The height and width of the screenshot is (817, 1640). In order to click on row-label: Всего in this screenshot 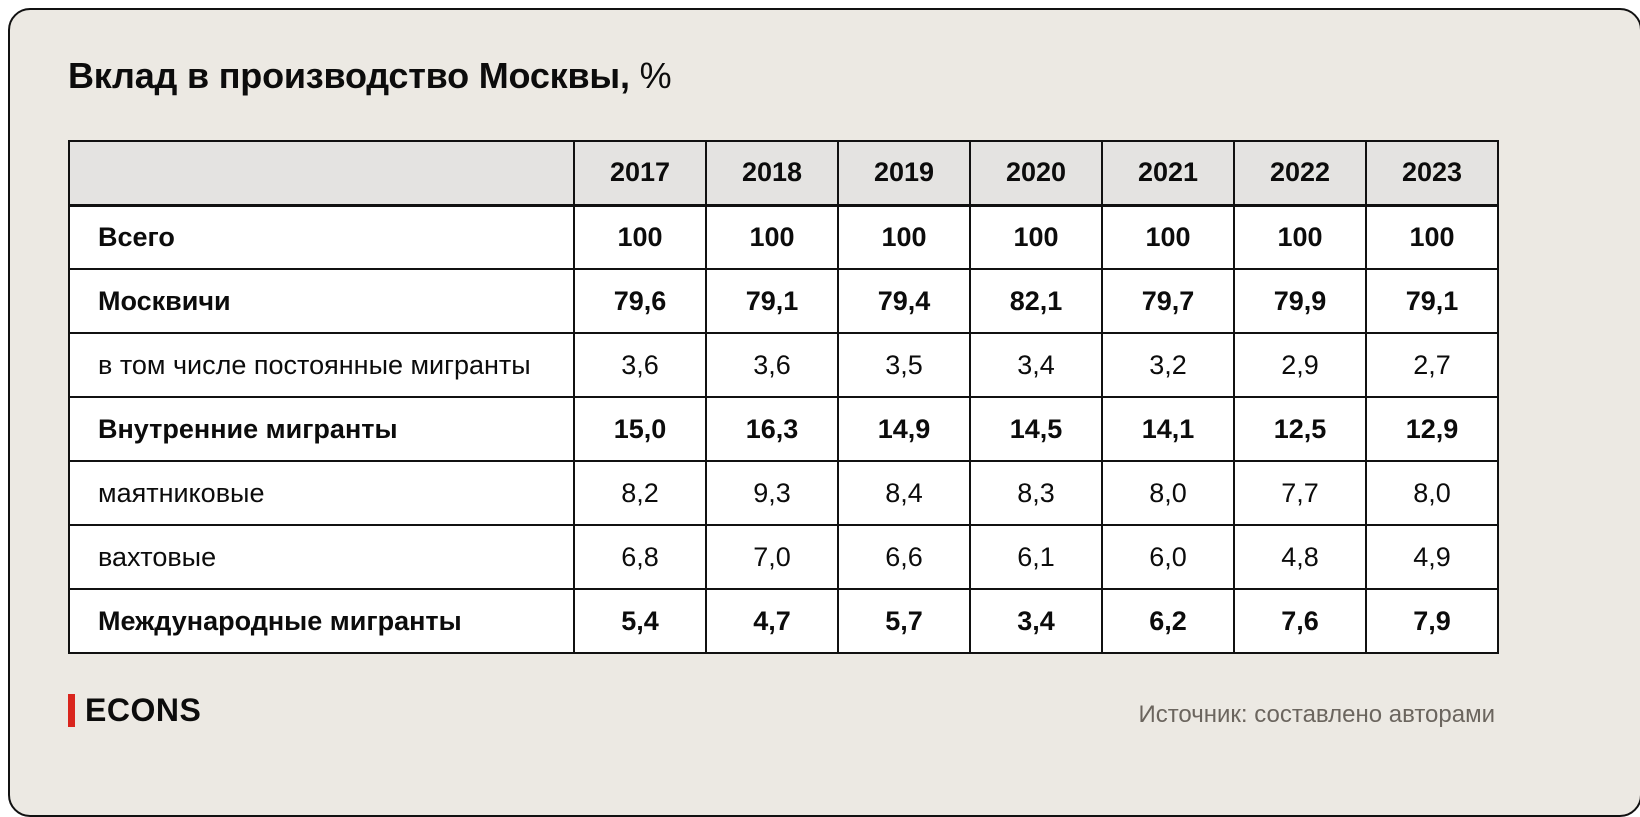, I will do `click(321, 237)`.